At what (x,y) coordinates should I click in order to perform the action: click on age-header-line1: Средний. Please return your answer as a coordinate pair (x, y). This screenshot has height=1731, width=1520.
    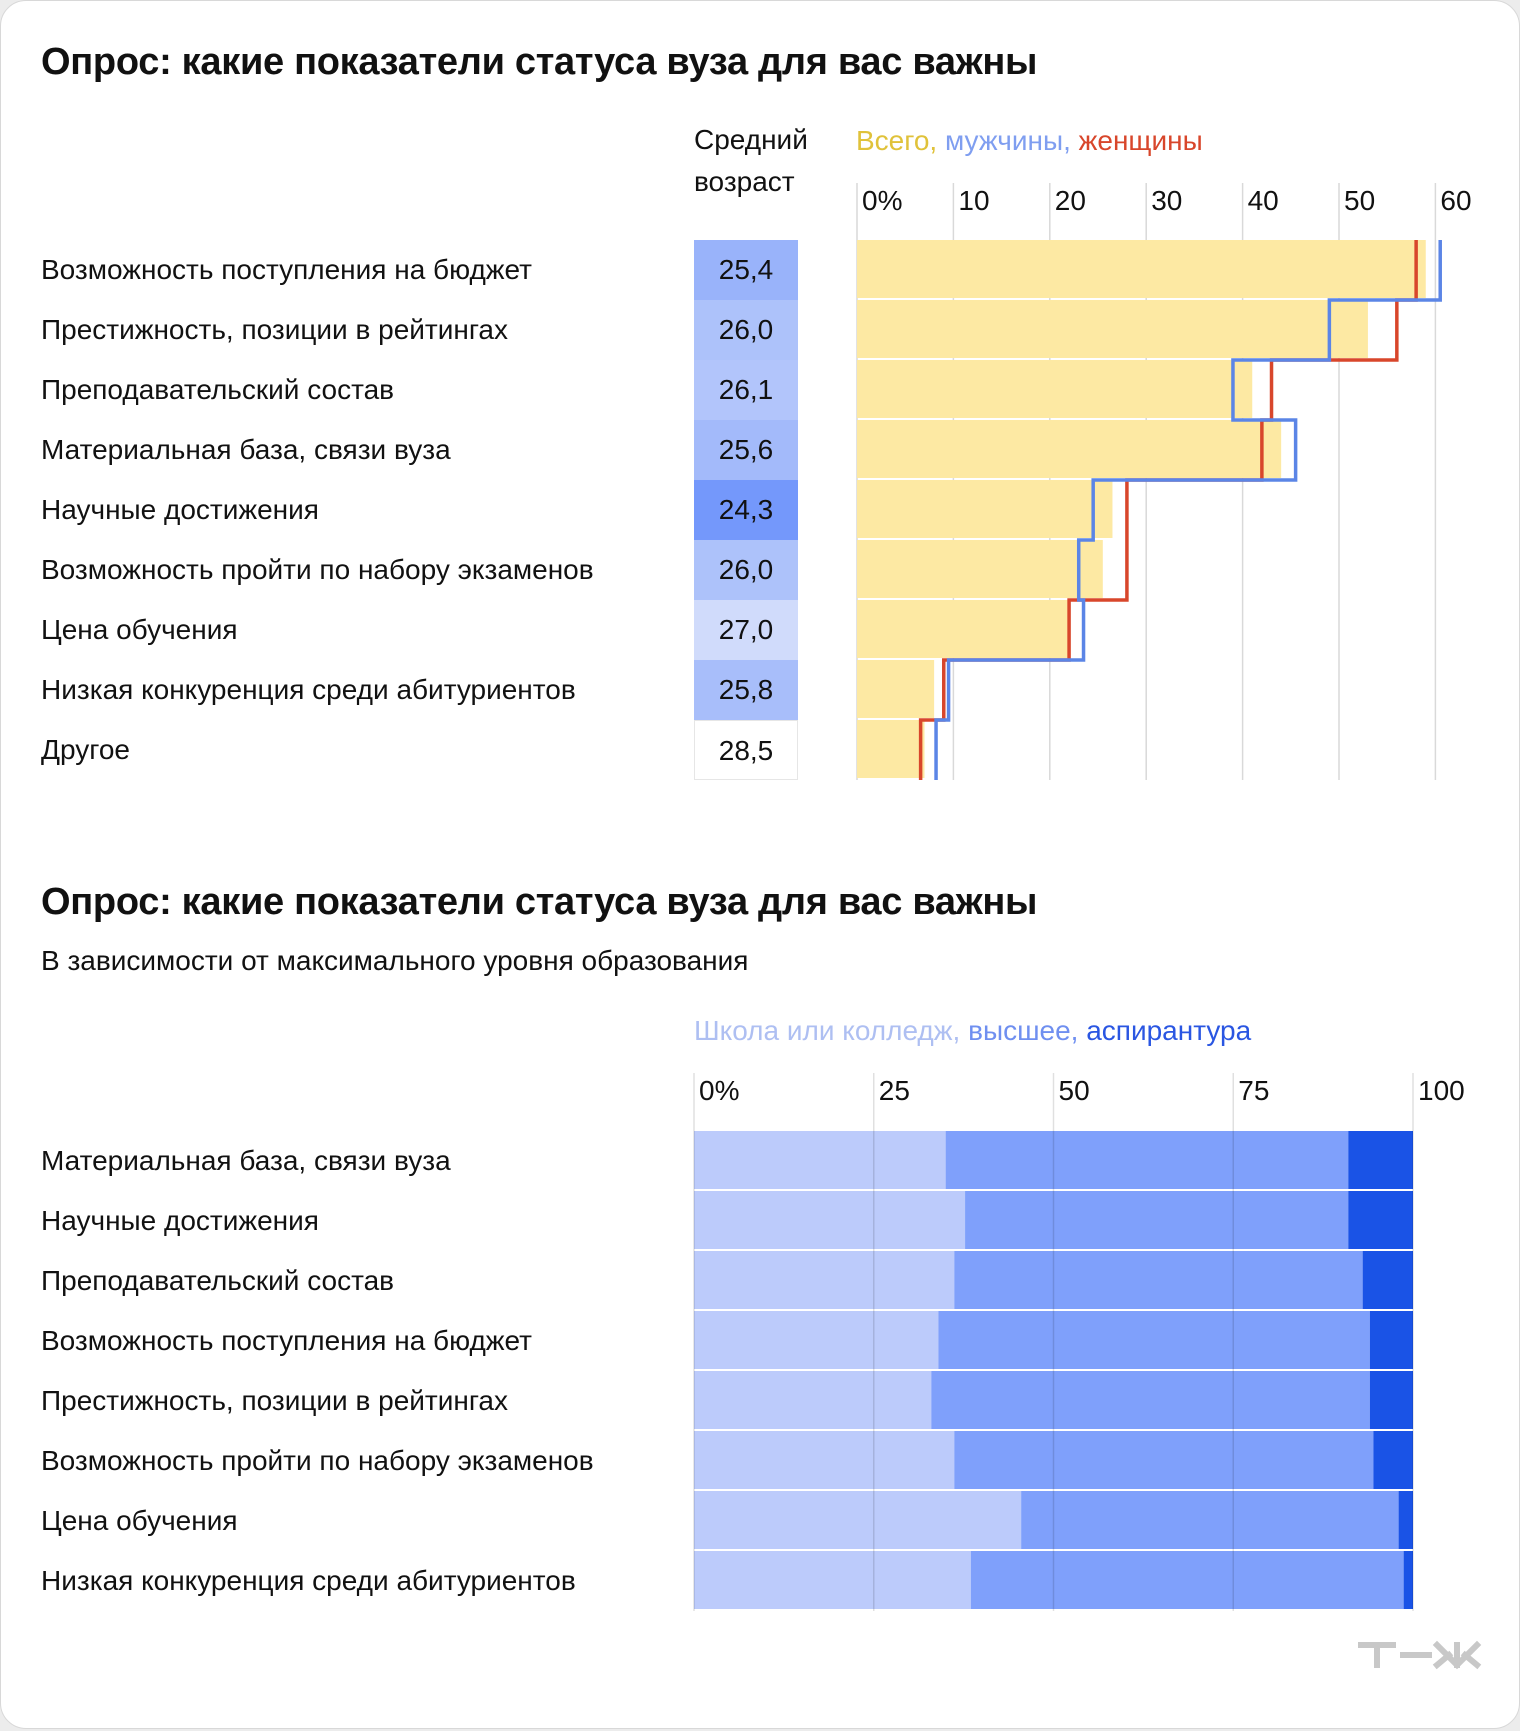
    Looking at the image, I should click on (751, 139).